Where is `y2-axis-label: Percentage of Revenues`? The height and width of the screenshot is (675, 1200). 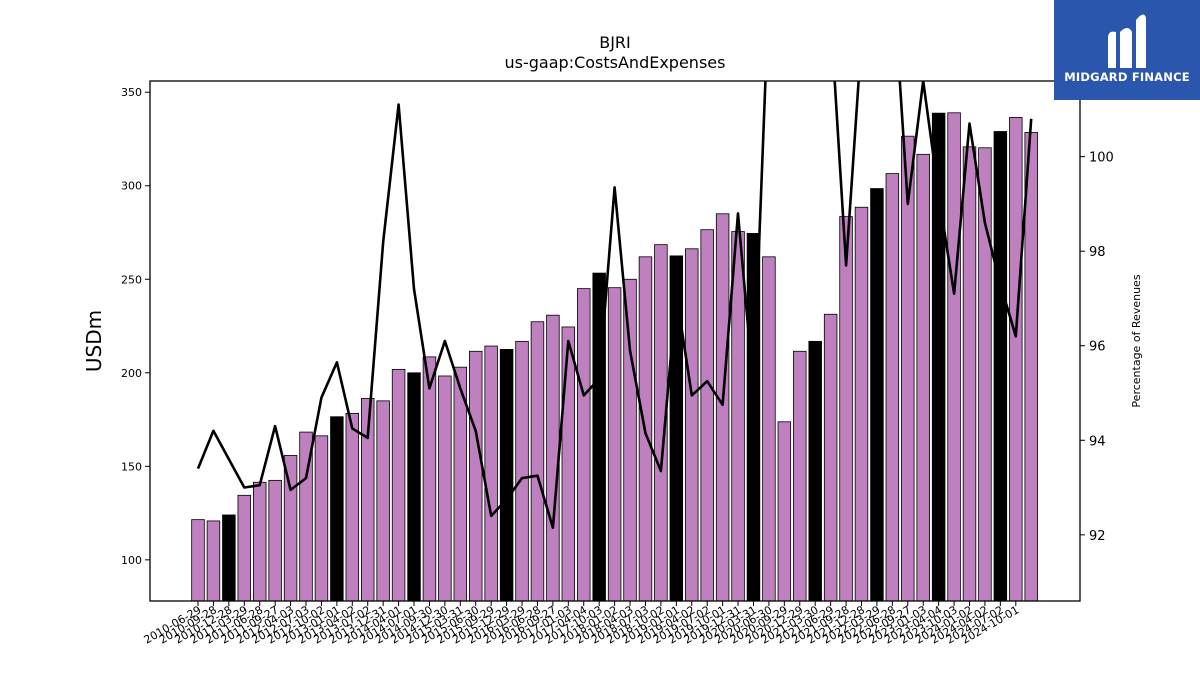
y2-axis-label: Percentage of Revenues is located at coordinates (1136, 340).